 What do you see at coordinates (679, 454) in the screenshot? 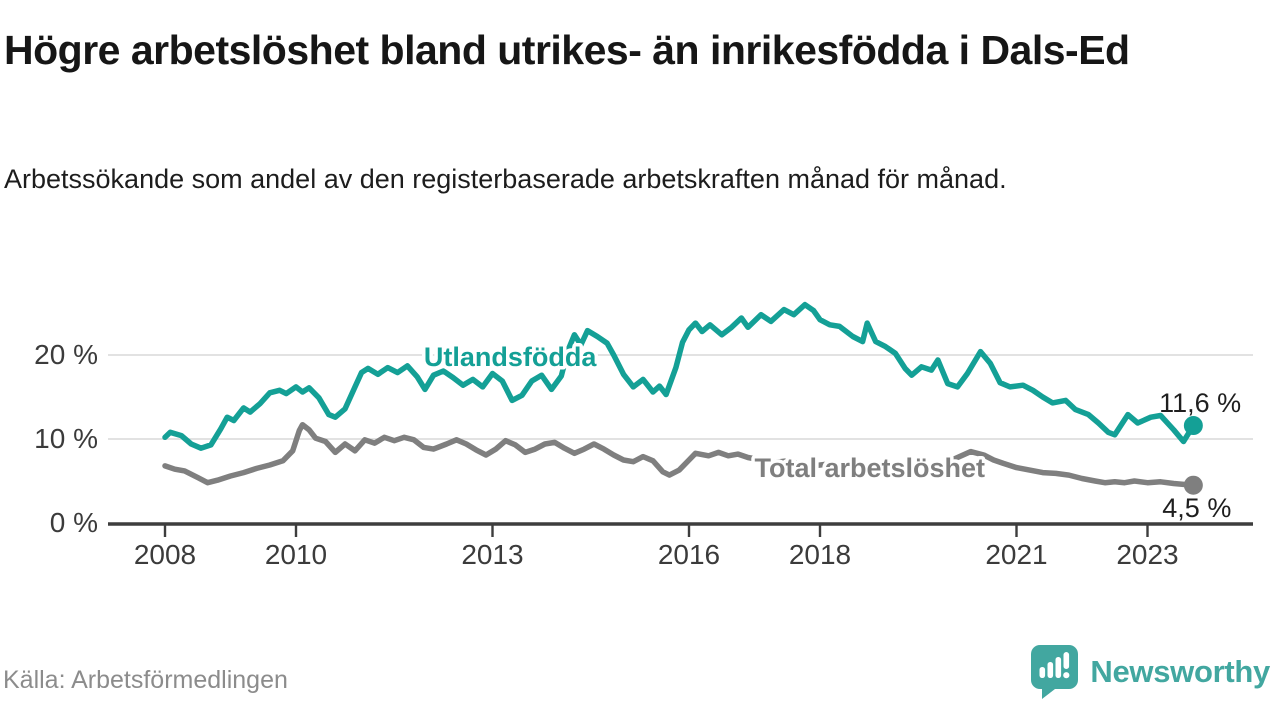
I see `series-line-total` at bounding box center [679, 454].